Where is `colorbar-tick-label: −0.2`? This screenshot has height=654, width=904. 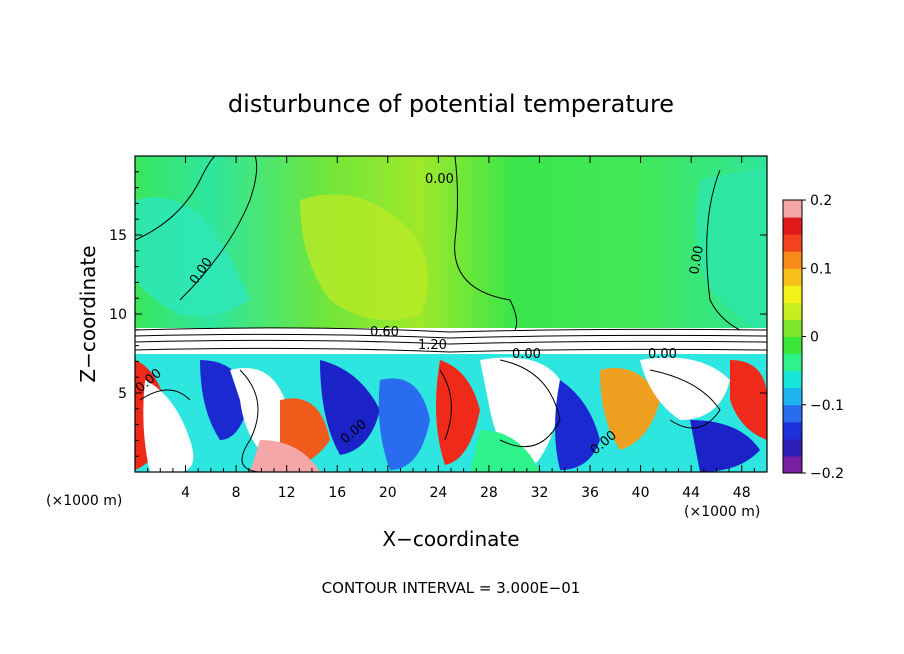 colorbar-tick-label: −0.2 is located at coordinates (827, 474).